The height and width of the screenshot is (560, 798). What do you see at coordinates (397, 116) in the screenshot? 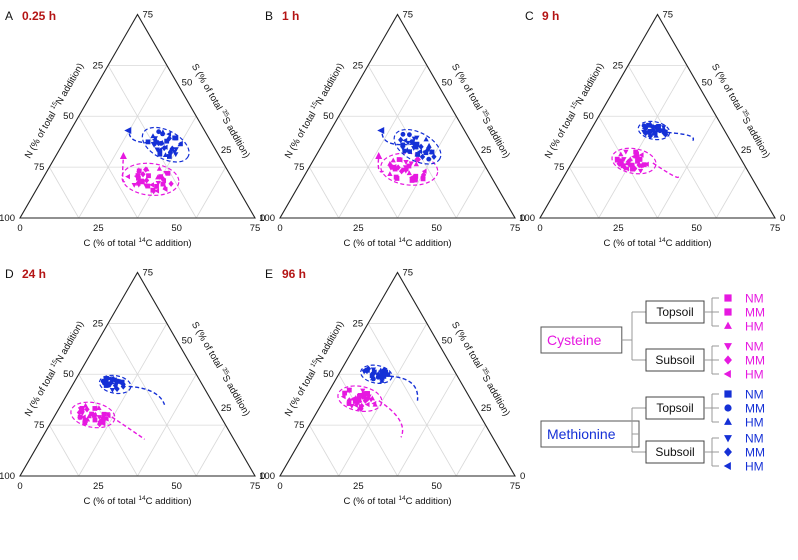
I see `triangle-frame` at bounding box center [397, 116].